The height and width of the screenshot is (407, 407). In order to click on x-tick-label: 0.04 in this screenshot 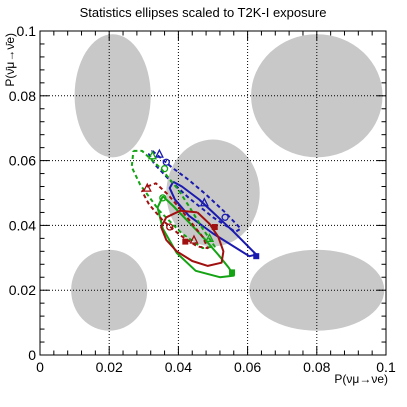, I will do `click(178, 367)`.